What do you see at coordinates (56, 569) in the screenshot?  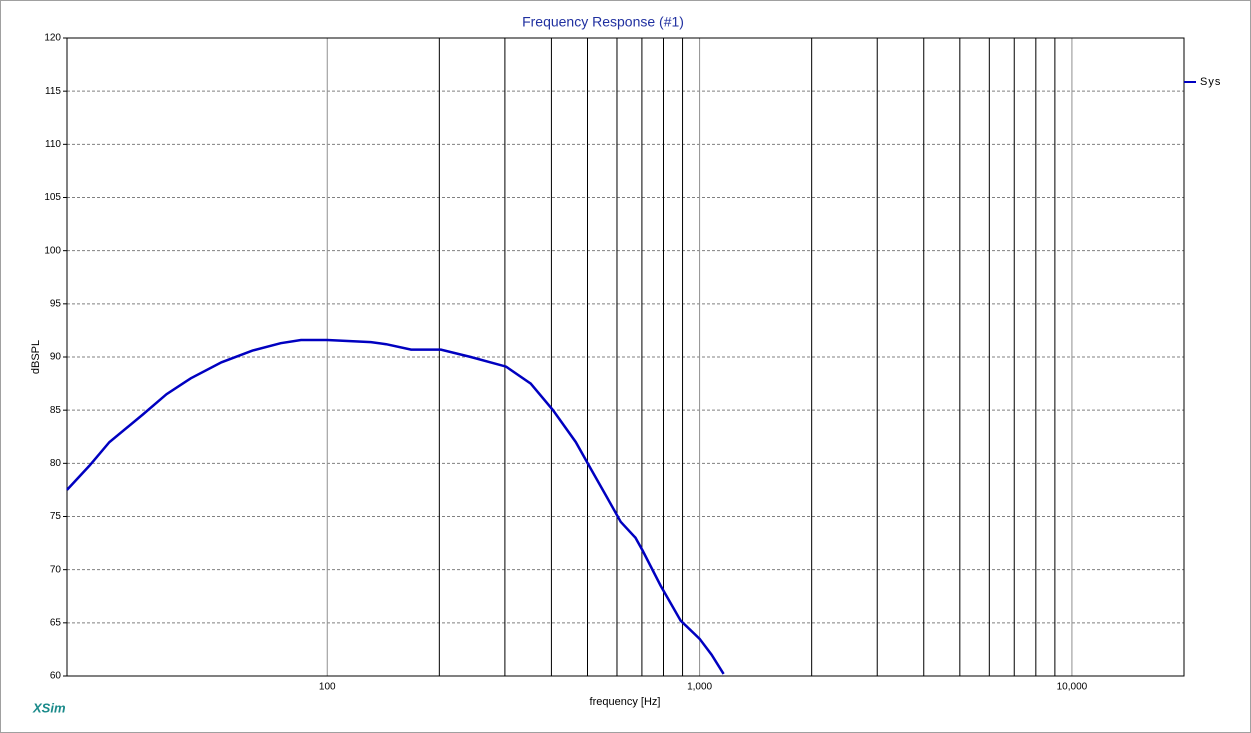 I see `y-tick-label: 70` at bounding box center [56, 569].